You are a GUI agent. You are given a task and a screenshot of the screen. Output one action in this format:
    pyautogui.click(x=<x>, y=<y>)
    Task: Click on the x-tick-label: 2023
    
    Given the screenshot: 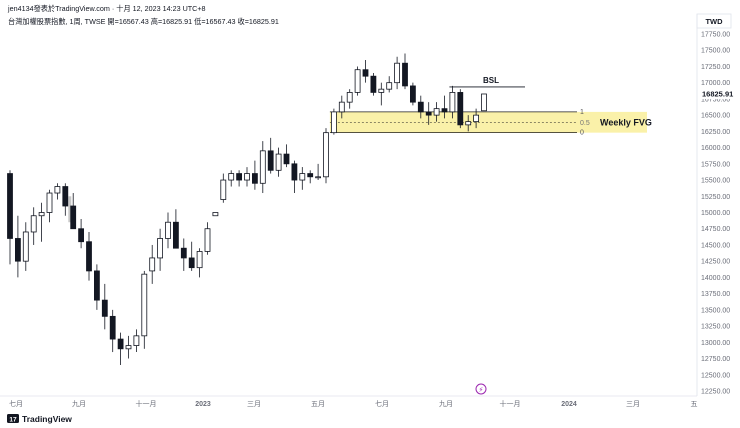 What is the action you would take?
    pyautogui.click(x=203, y=404)
    